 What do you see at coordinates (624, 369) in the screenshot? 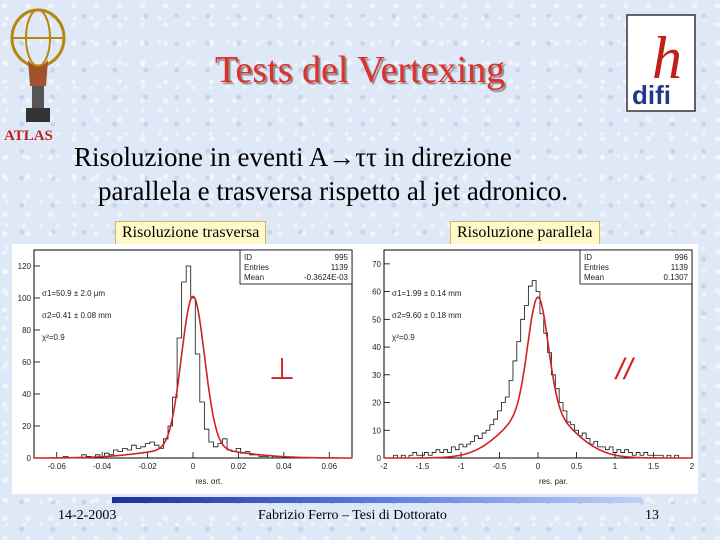
I see `direction-symbol: //` at bounding box center [624, 369].